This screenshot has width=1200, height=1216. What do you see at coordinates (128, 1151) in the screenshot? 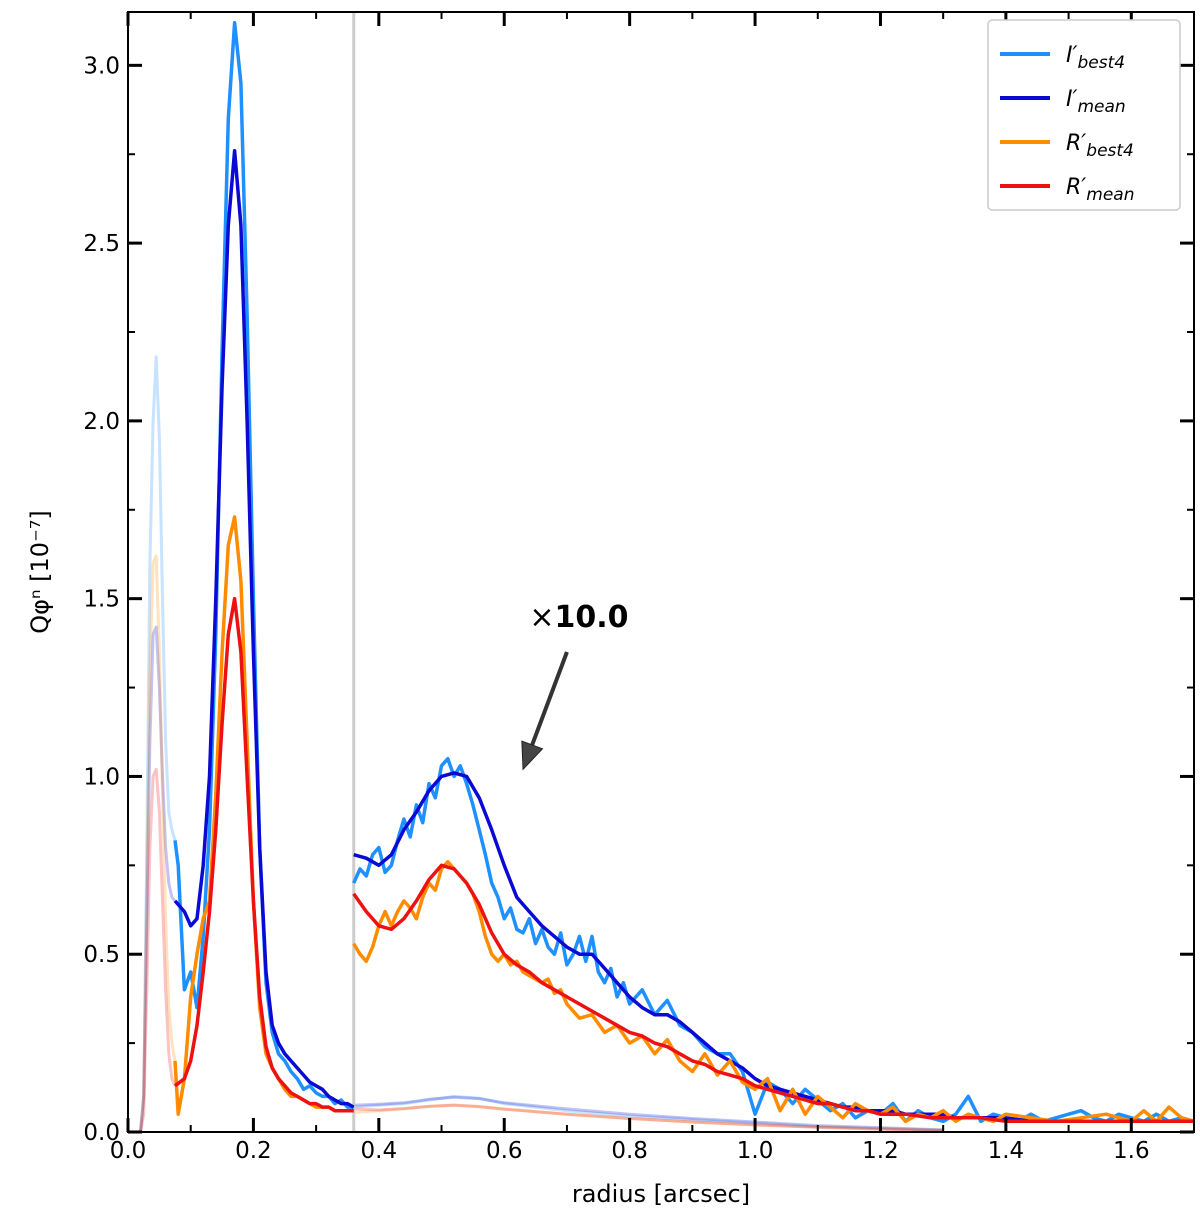
I see `x-tick-label: 0.0` at bounding box center [128, 1151].